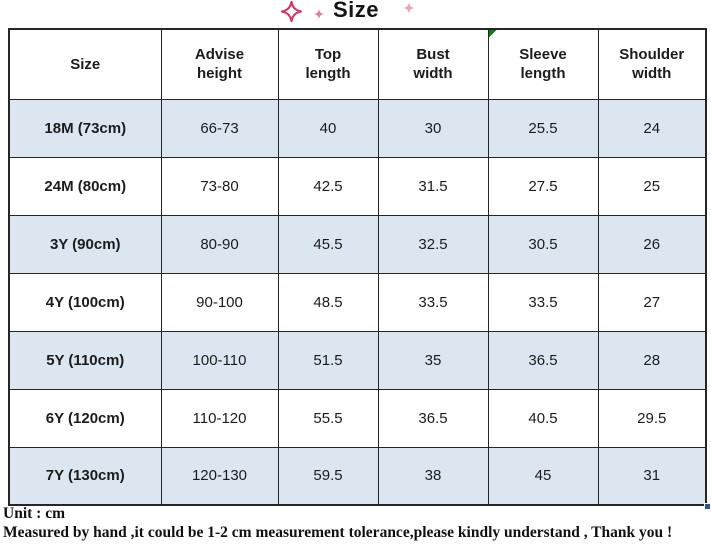 This screenshot has width=711, height=560. Describe the element at coordinates (219, 302) in the screenshot. I see `table-cell: 90-100` at that location.